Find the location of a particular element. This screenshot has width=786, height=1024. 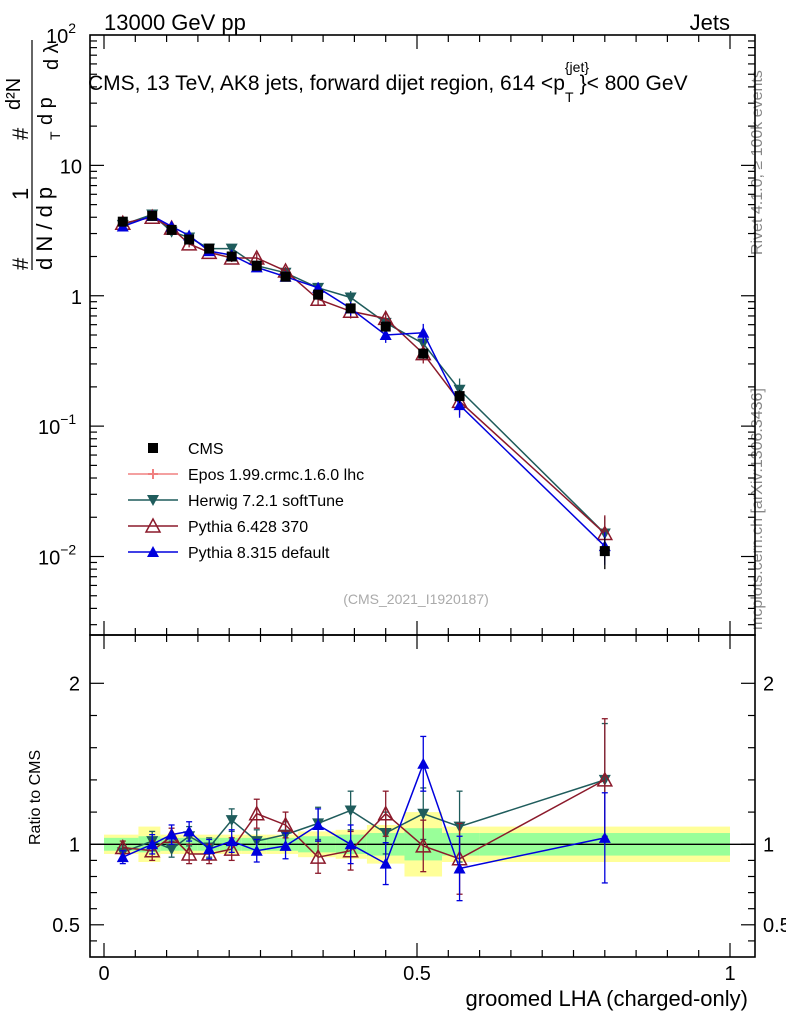

x-tick-label: 1 is located at coordinates (729, 974).